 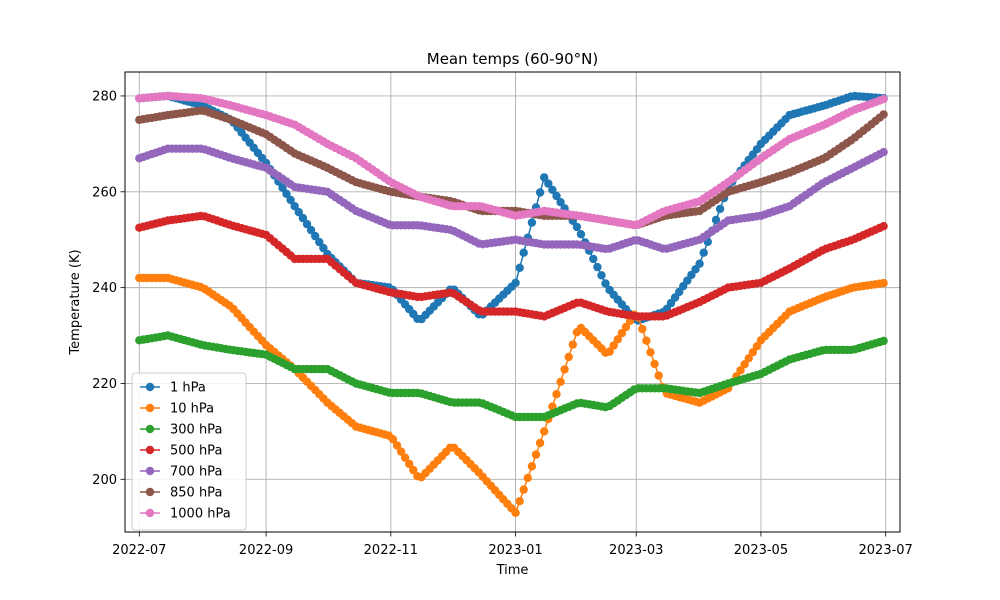 What do you see at coordinates (511, 376) in the screenshot?
I see `series-300-hpa` at bounding box center [511, 376].